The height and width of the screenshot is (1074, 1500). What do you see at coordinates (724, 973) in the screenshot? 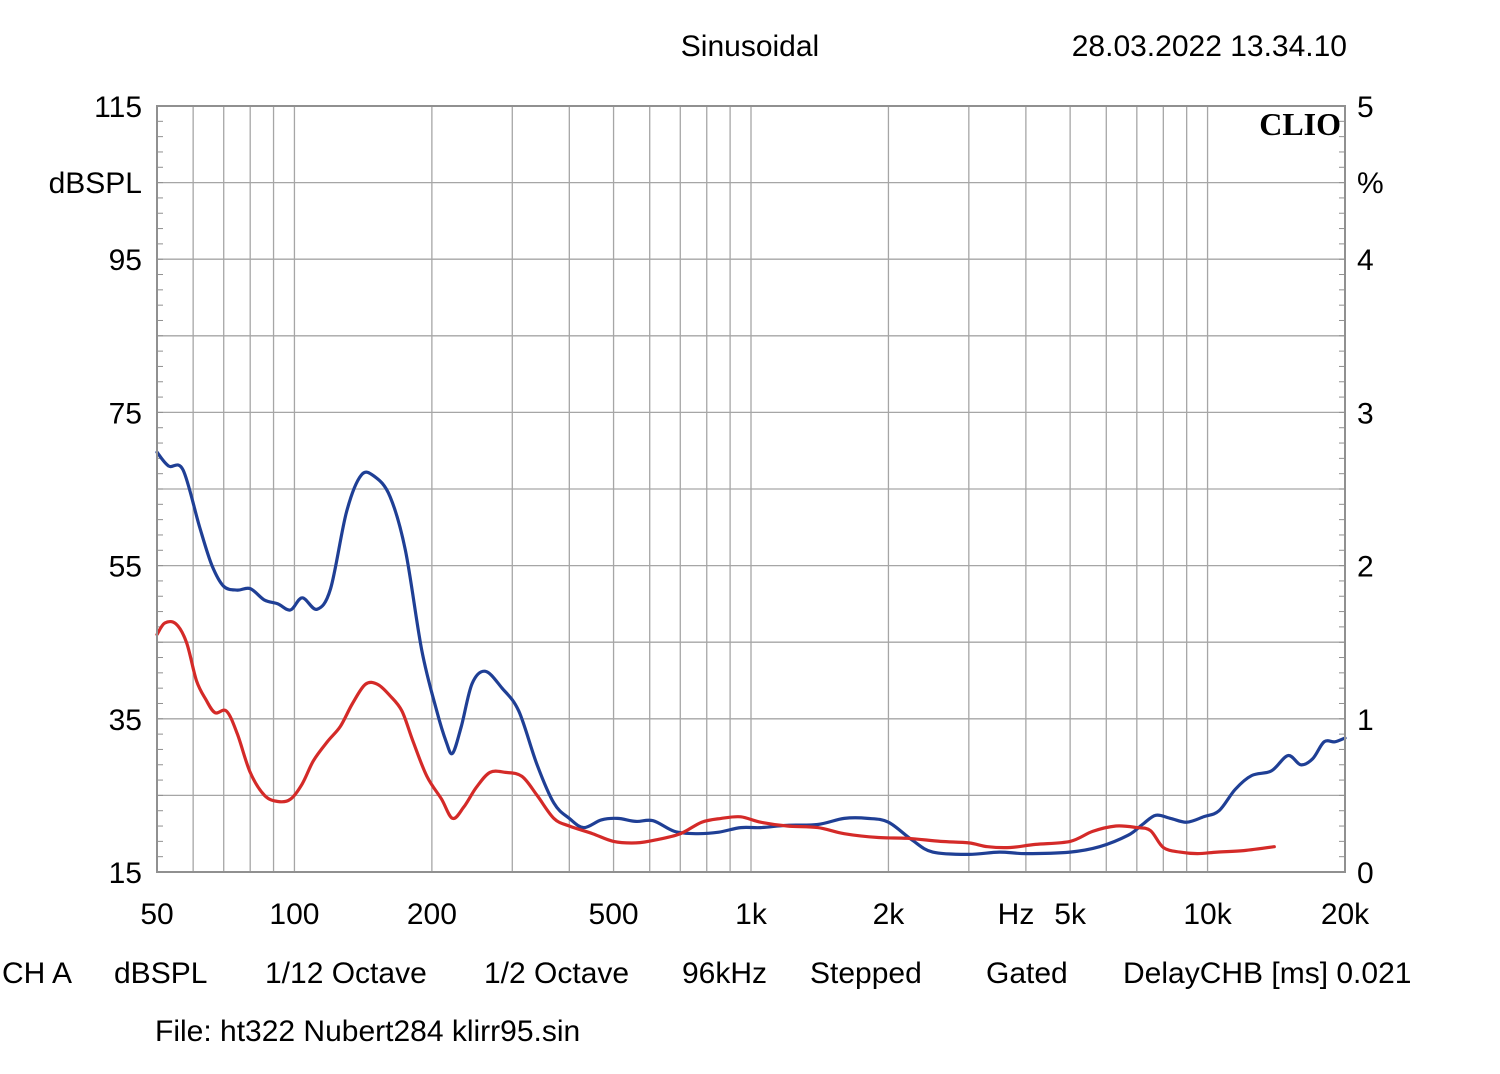
I see `setting-sample-rate: 96kHz` at bounding box center [724, 973].